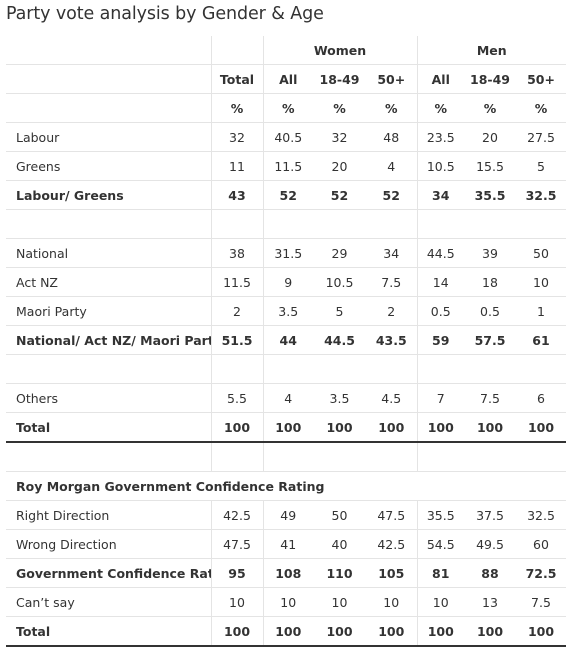 This screenshot has width=585, height=662. Describe the element at coordinates (165, 14) in the screenshot. I see `page-title: Party vote analysis by Gender & Age` at that location.